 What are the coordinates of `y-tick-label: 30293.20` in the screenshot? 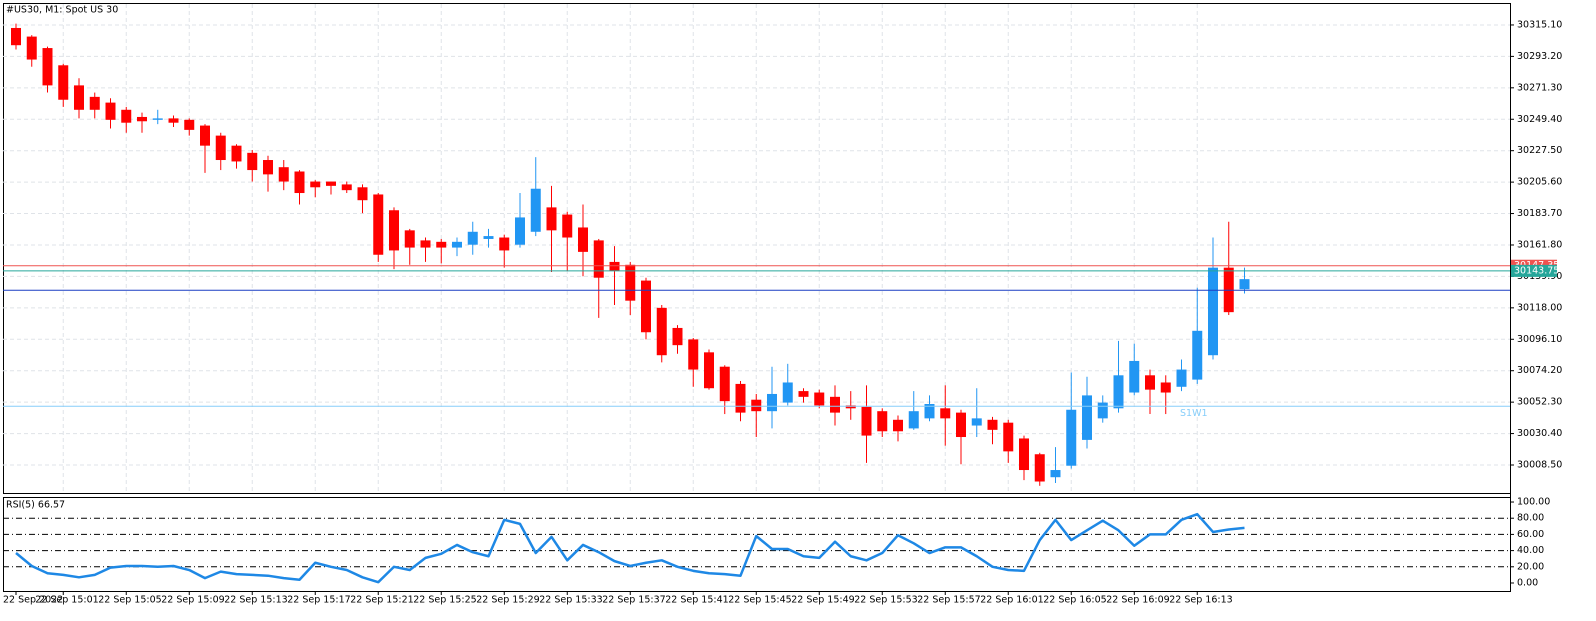 It's located at (1539, 56).